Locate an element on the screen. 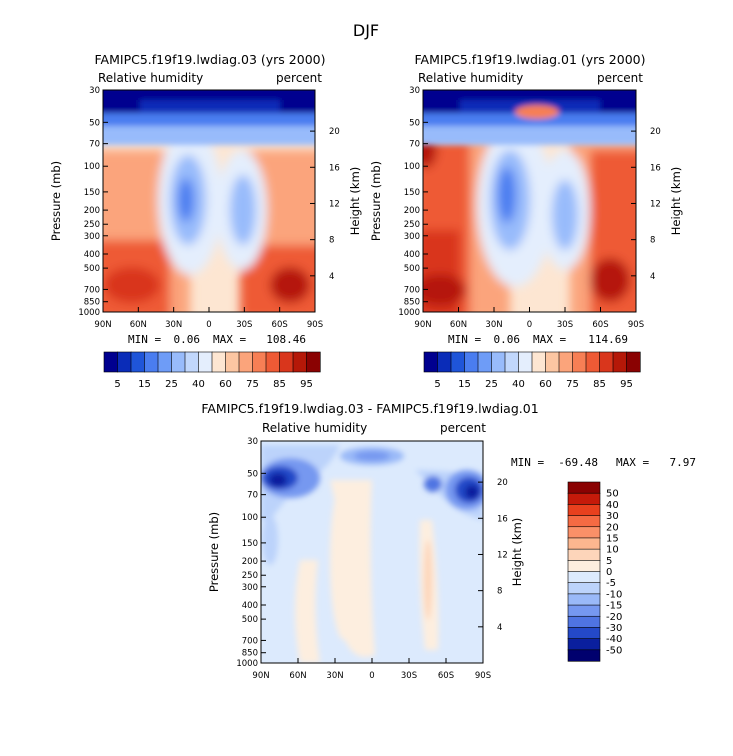 The height and width of the screenshot is (756, 733). panel-3-plot-area is located at coordinates (372, 552).